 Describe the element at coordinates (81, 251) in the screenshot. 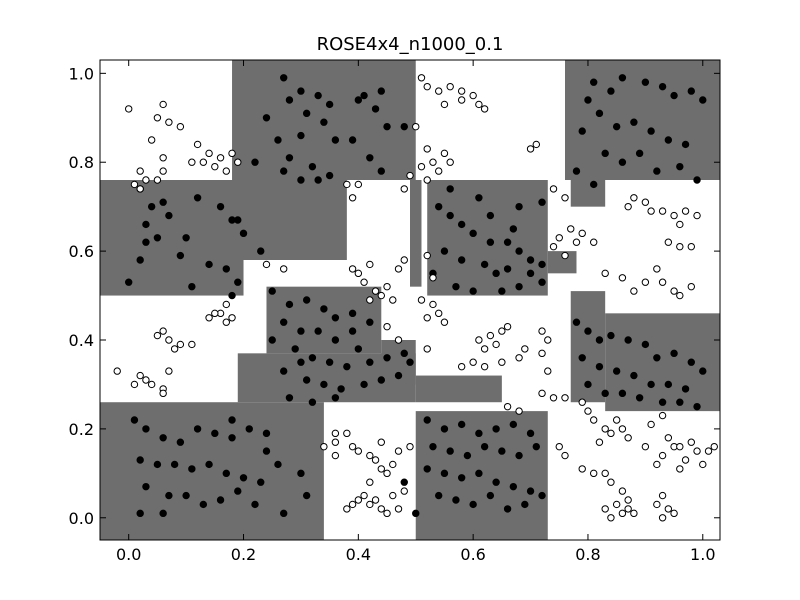

I see `y-tick-label: 0.6` at that location.